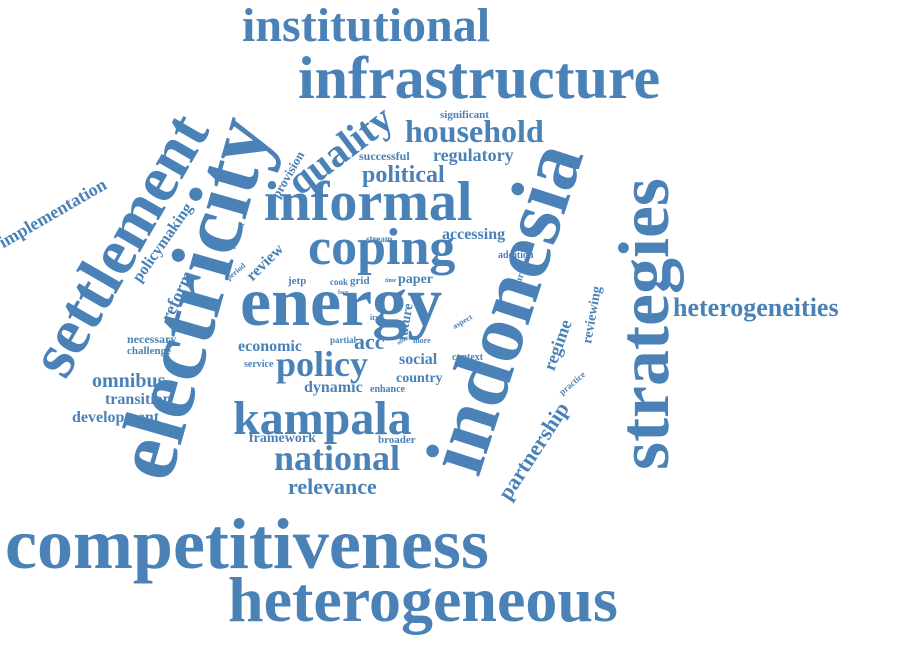 The image size is (900, 645). I want to click on word-face: face, so click(343, 293).